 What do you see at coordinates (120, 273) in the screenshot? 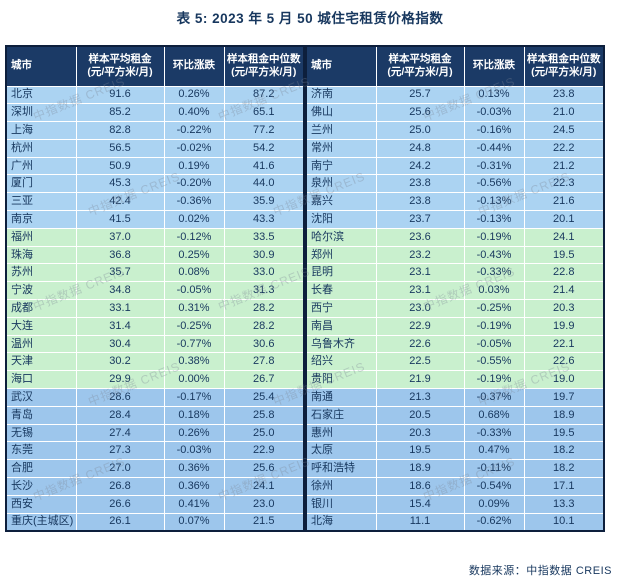
I see `cell-avg-rent: 35.7` at bounding box center [120, 273].